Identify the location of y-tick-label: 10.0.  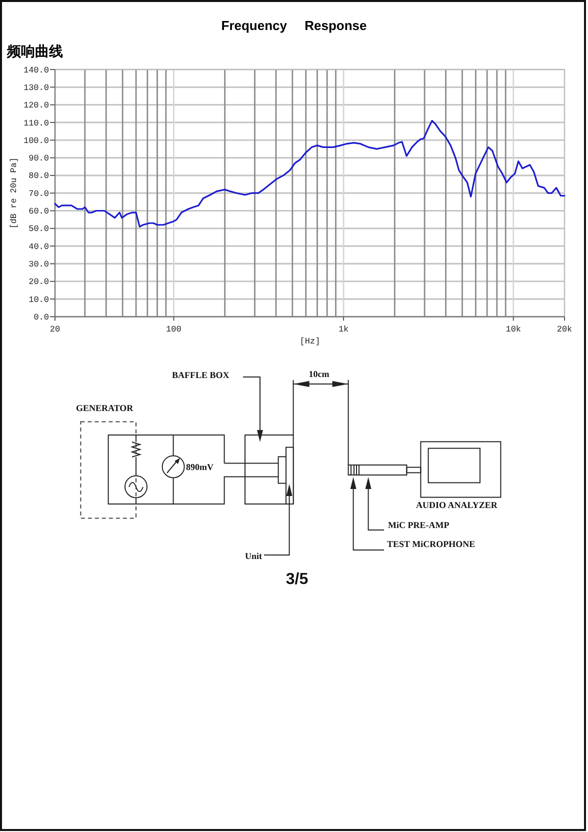
(38, 299).